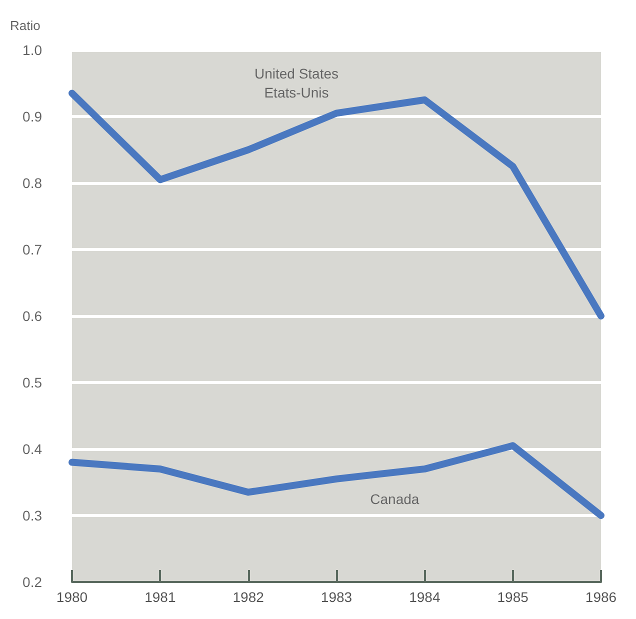 Image resolution: width=636 pixels, height=619 pixels. I want to click on y-tick-label: 0.8, so click(32, 183).